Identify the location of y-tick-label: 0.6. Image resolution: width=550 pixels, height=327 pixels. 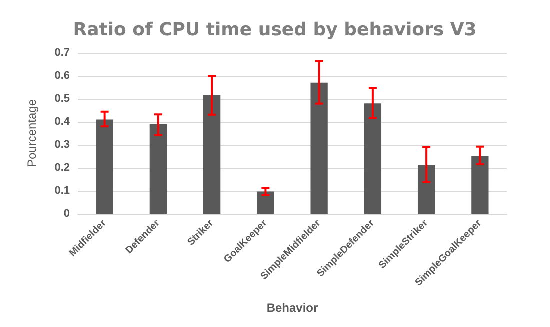
(62, 76).